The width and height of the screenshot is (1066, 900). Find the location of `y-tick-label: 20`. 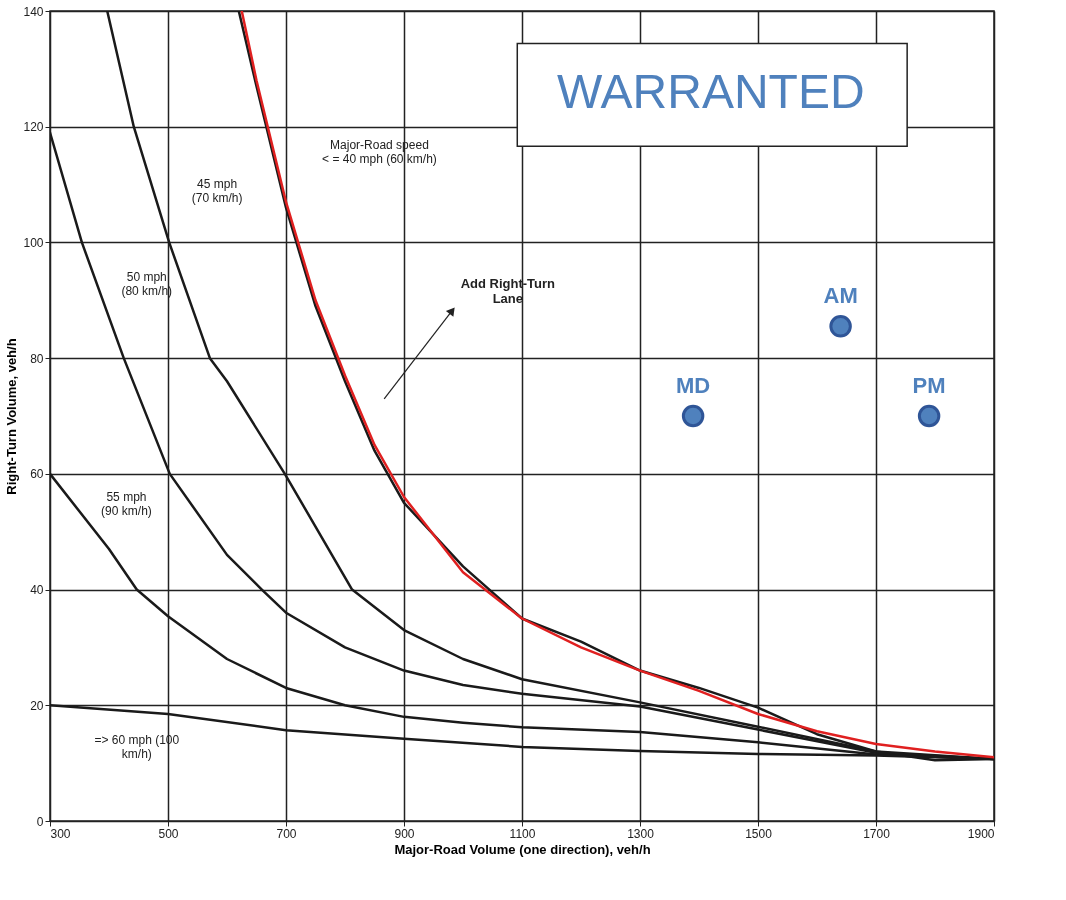

y-tick-label: 20 is located at coordinates (37, 705).